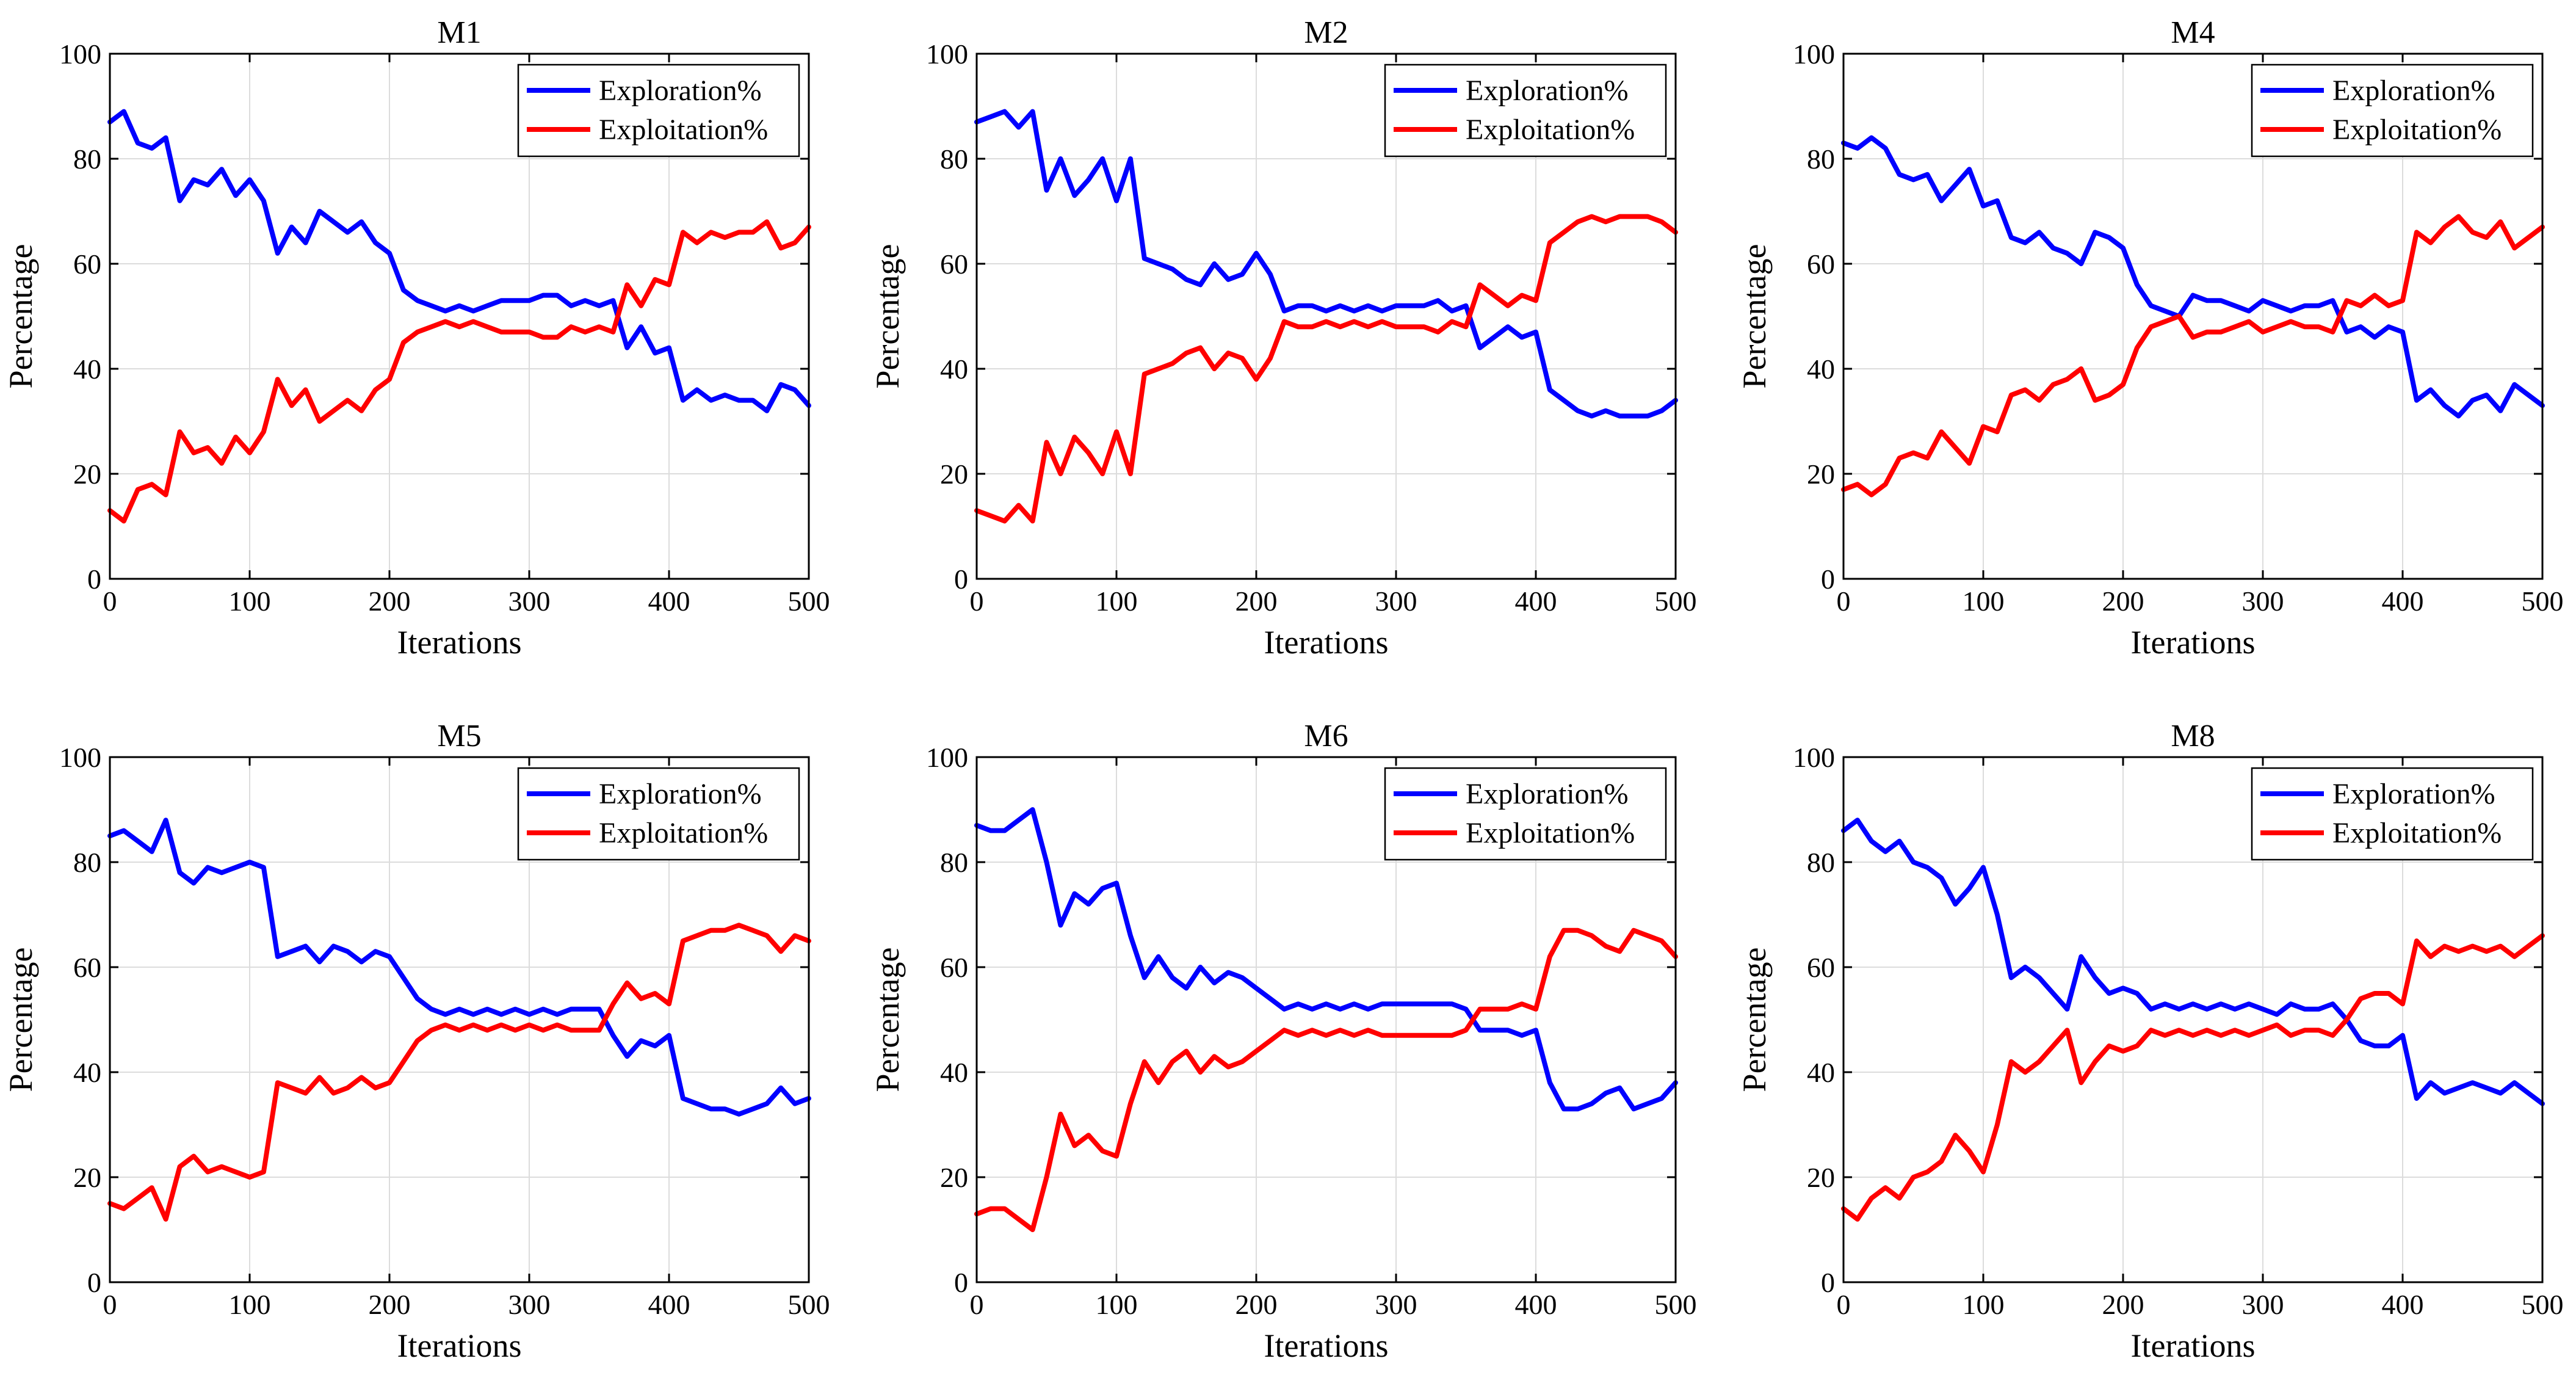 The width and height of the screenshot is (2576, 1386). Describe the element at coordinates (1326, 32) in the screenshot. I see `chart-title: M2` at that location.